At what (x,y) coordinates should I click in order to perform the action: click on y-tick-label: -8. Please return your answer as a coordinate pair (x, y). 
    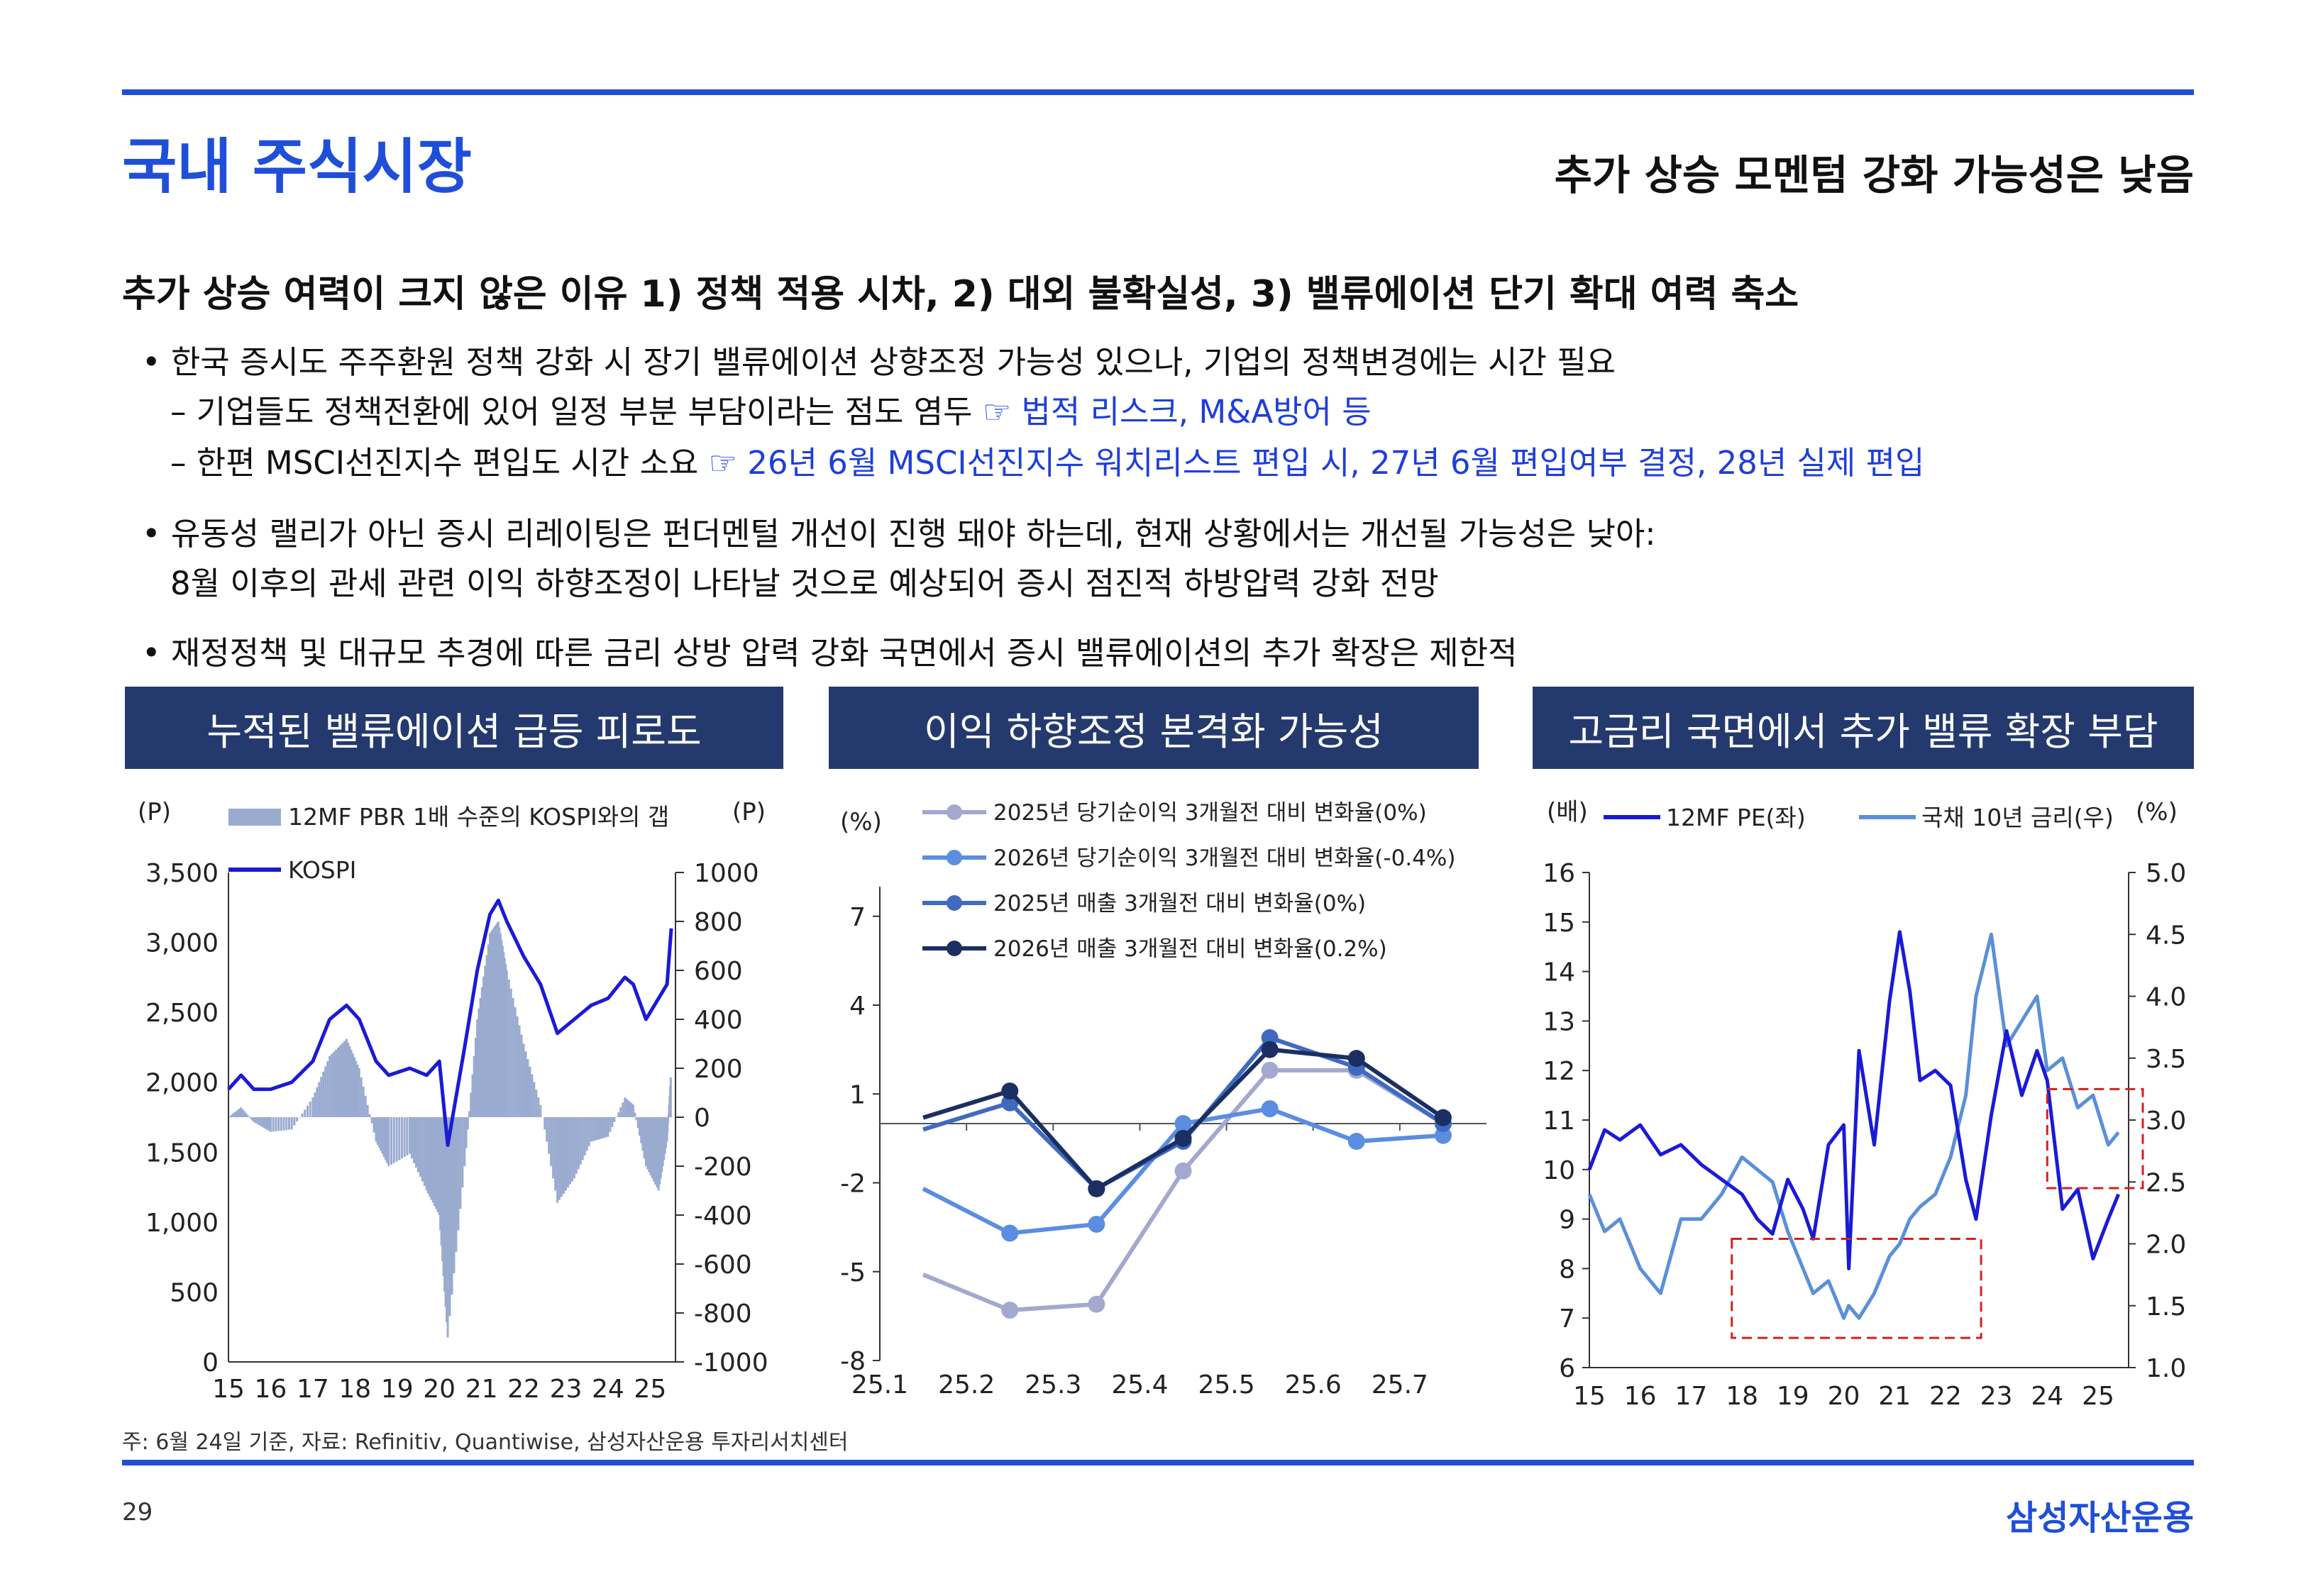
    Looking at the image, I should click on (853, 1361).